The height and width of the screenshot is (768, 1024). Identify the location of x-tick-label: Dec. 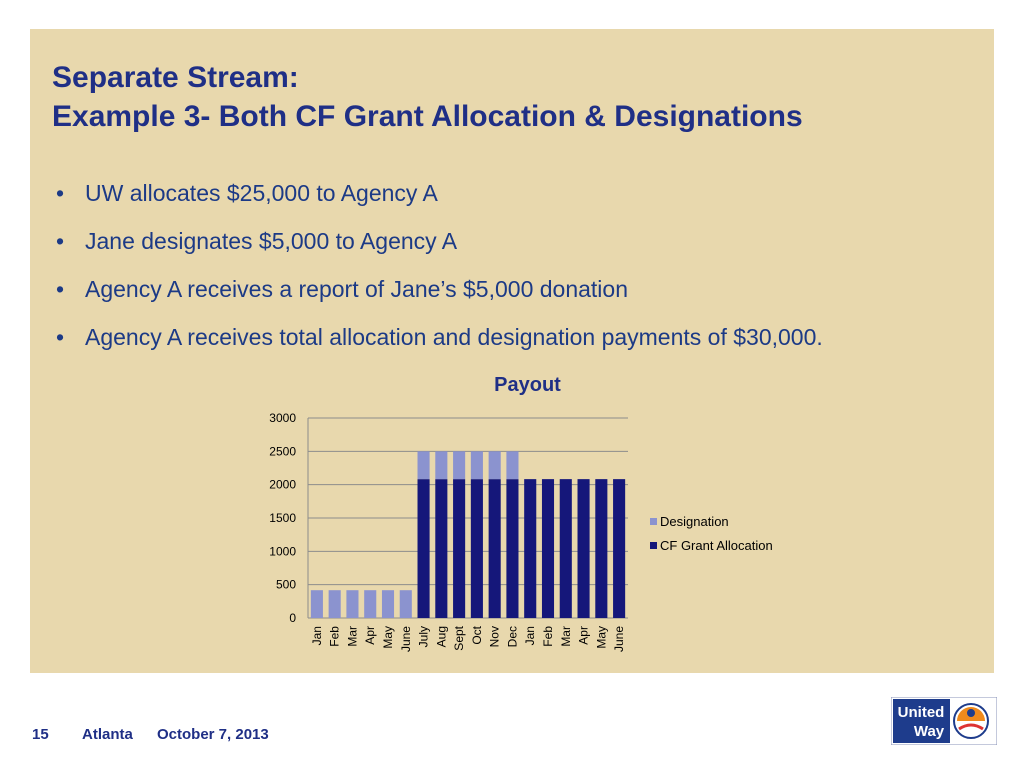
(512, 636).